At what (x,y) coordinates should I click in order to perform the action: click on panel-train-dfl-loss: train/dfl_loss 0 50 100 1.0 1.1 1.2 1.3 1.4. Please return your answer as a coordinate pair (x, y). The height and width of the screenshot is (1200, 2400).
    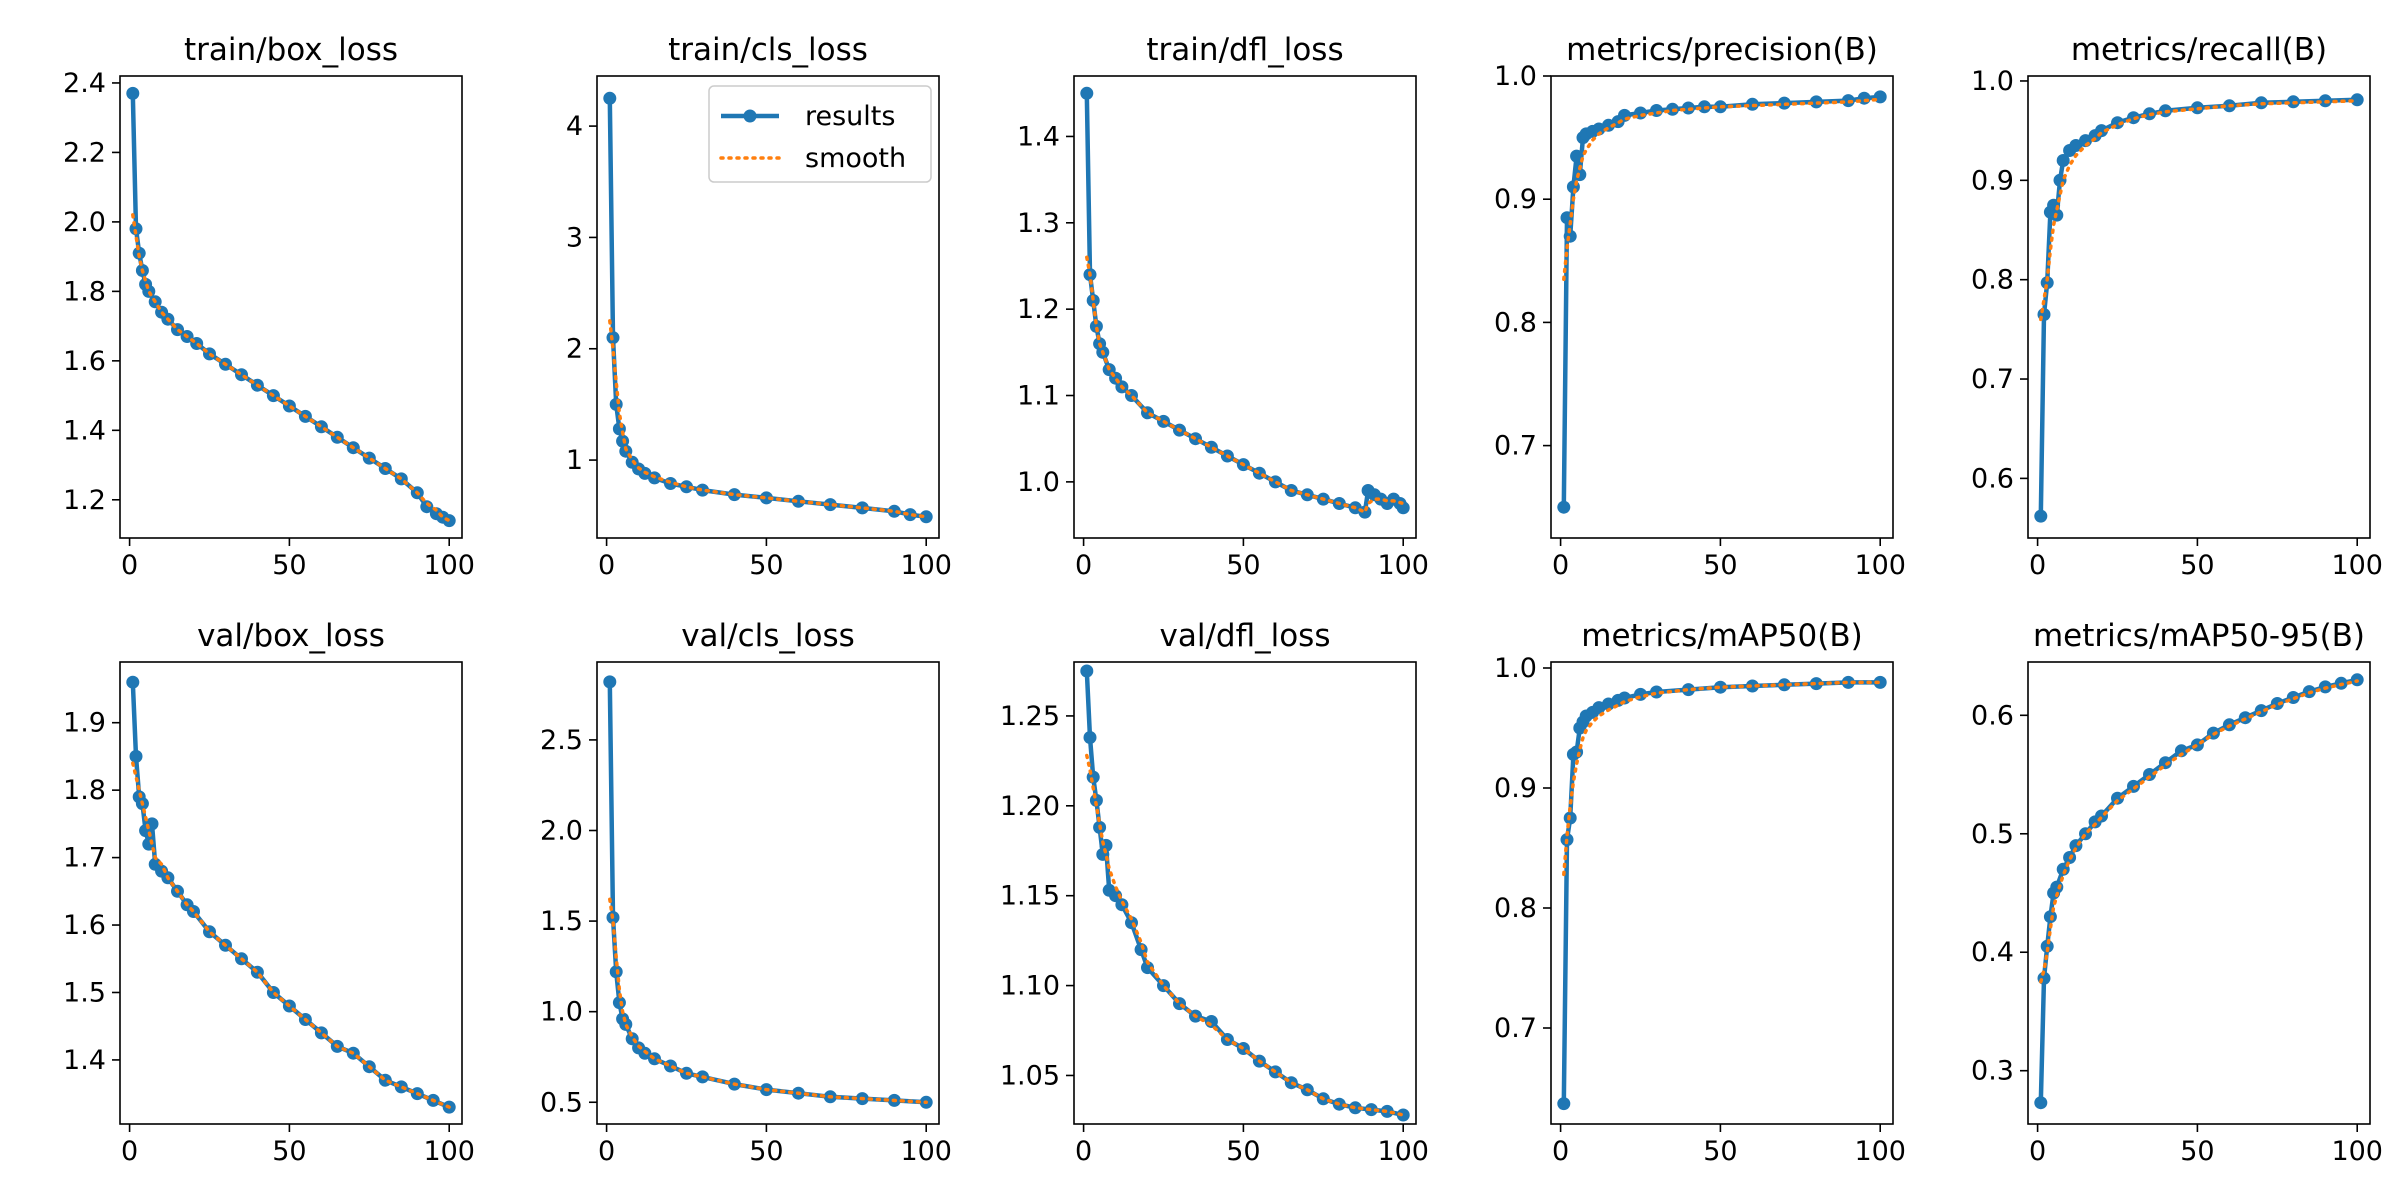
    Looking at the image, I should click on (1223, 306).